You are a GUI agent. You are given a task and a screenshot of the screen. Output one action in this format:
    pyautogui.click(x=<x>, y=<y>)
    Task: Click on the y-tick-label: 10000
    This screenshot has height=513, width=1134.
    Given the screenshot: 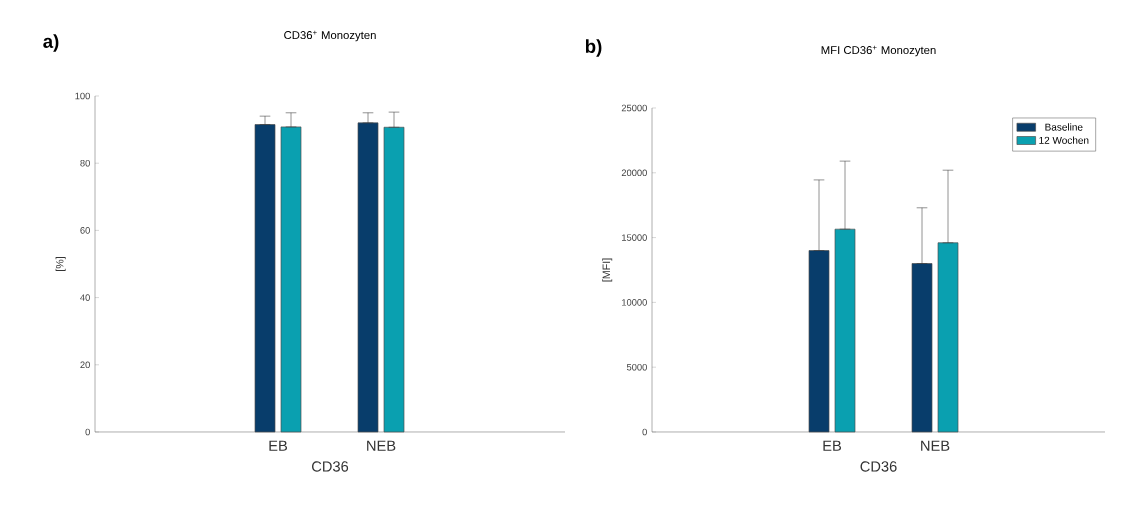 What is the action you would take?
    pyautogui.click(x=634, y=302)
    